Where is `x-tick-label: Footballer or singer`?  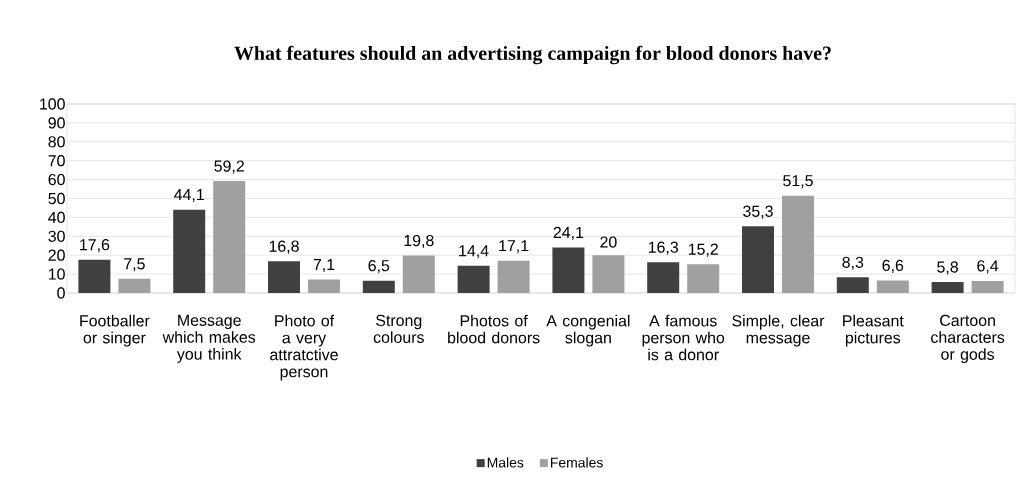
x-tick-label: Footballer or singer is located at coordinates (115, 330).